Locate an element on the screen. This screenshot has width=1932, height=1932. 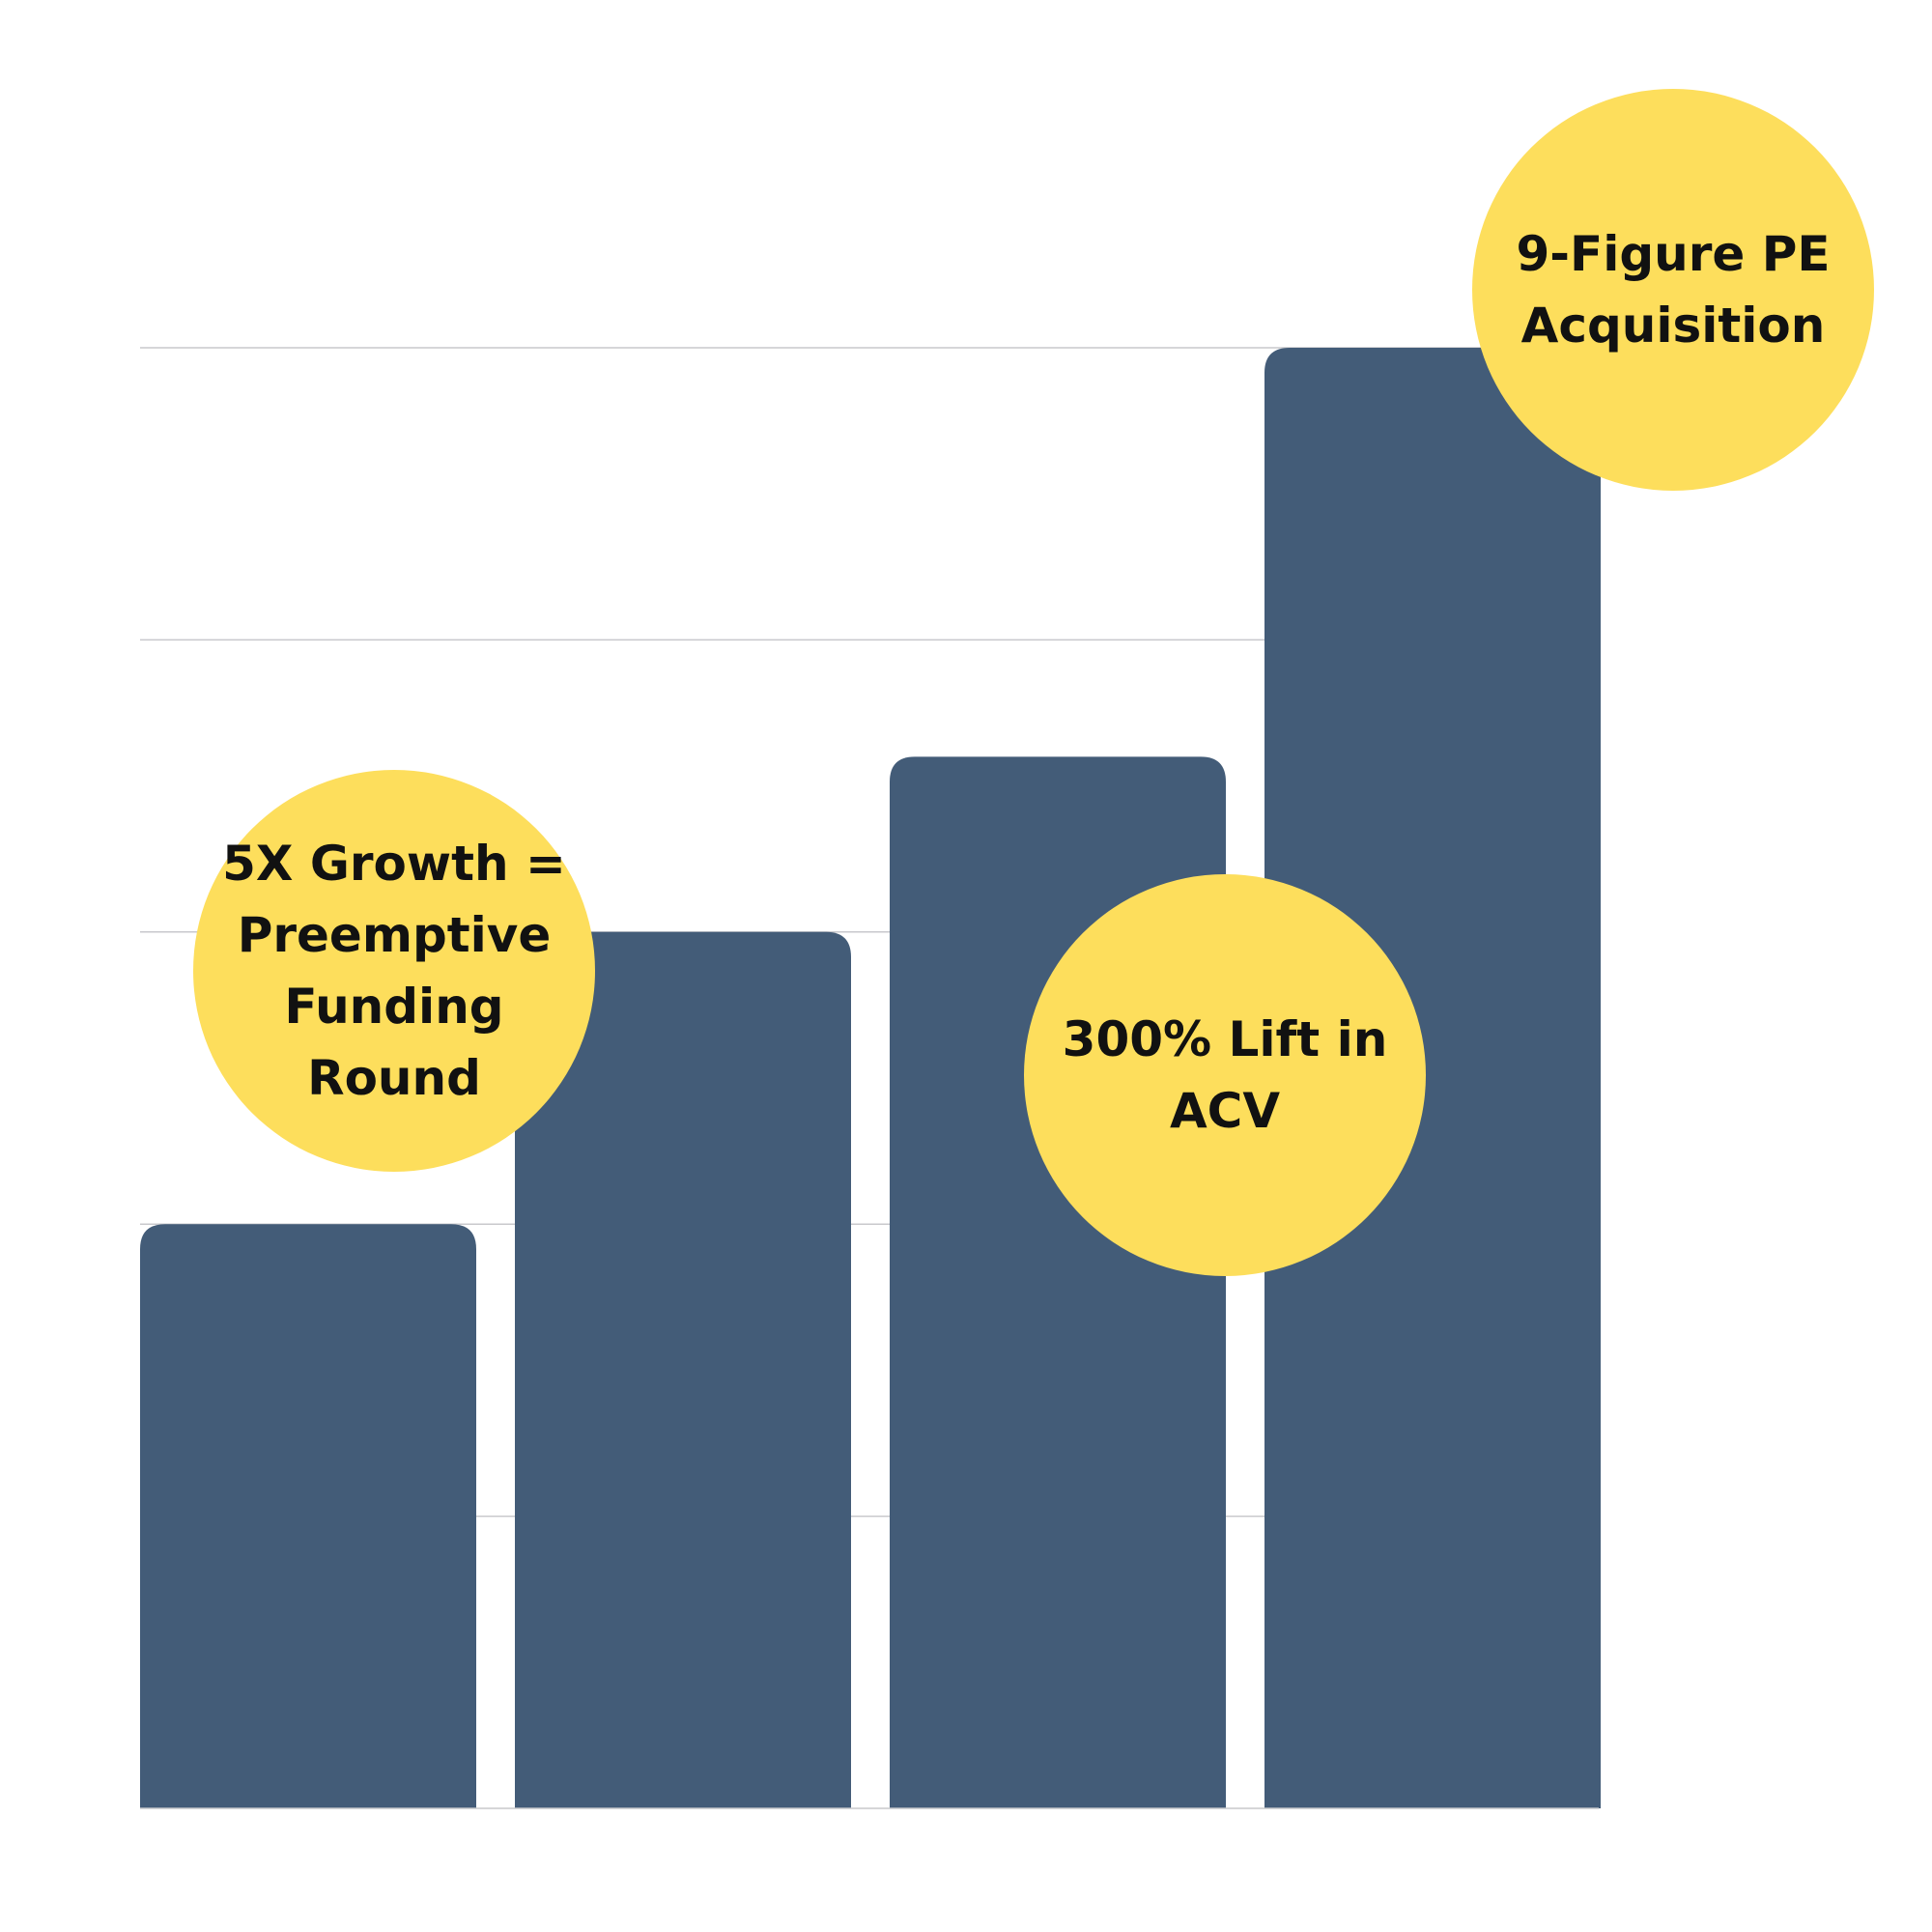
annotation-label-line: Funding is located at coordinates (393, 1007).